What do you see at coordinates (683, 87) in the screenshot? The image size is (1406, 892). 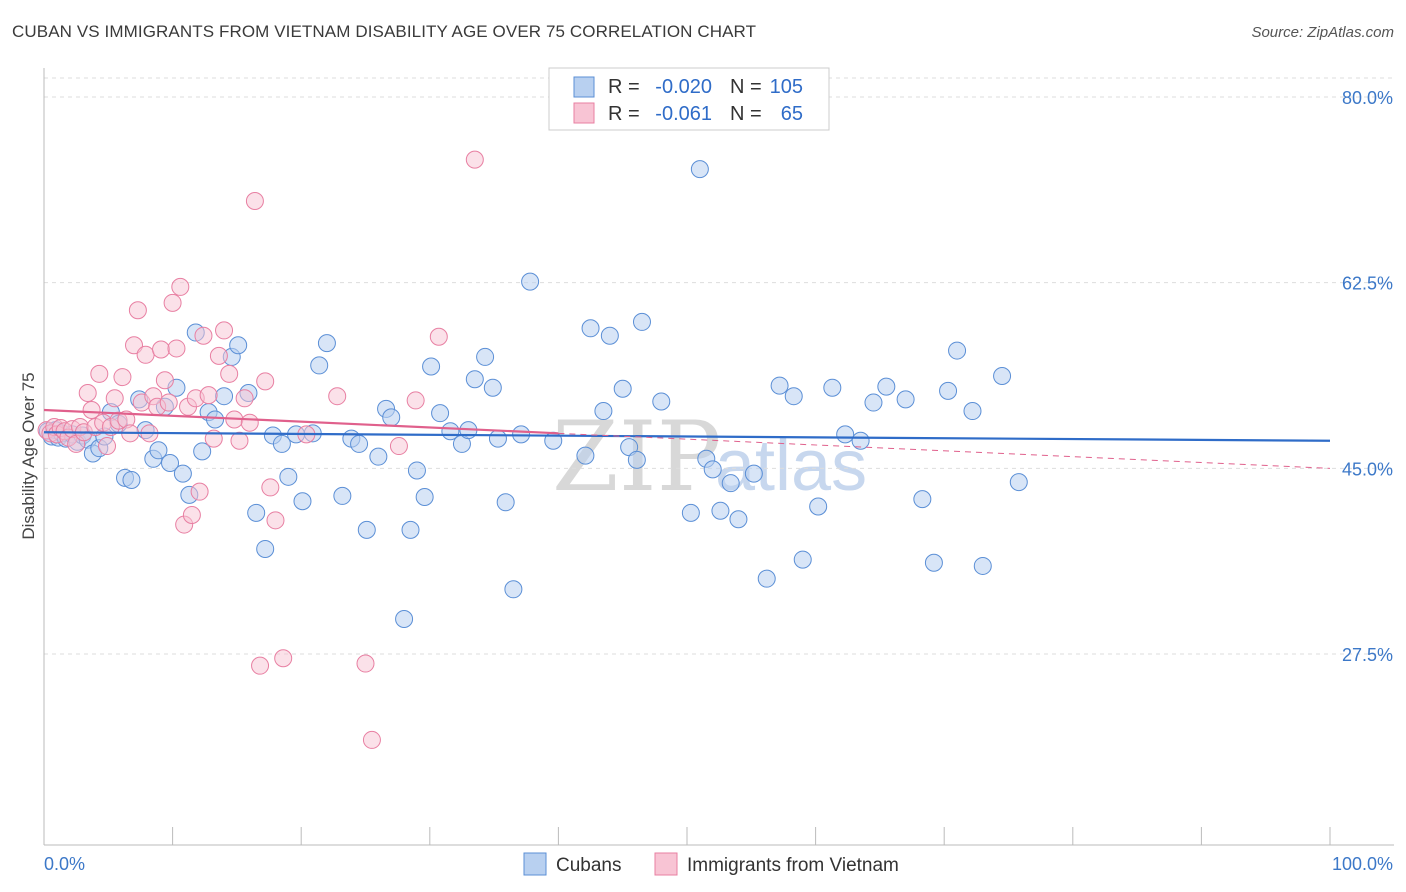 I see `legend-r-value-1: -0.020` at bounding box center [683, 87].